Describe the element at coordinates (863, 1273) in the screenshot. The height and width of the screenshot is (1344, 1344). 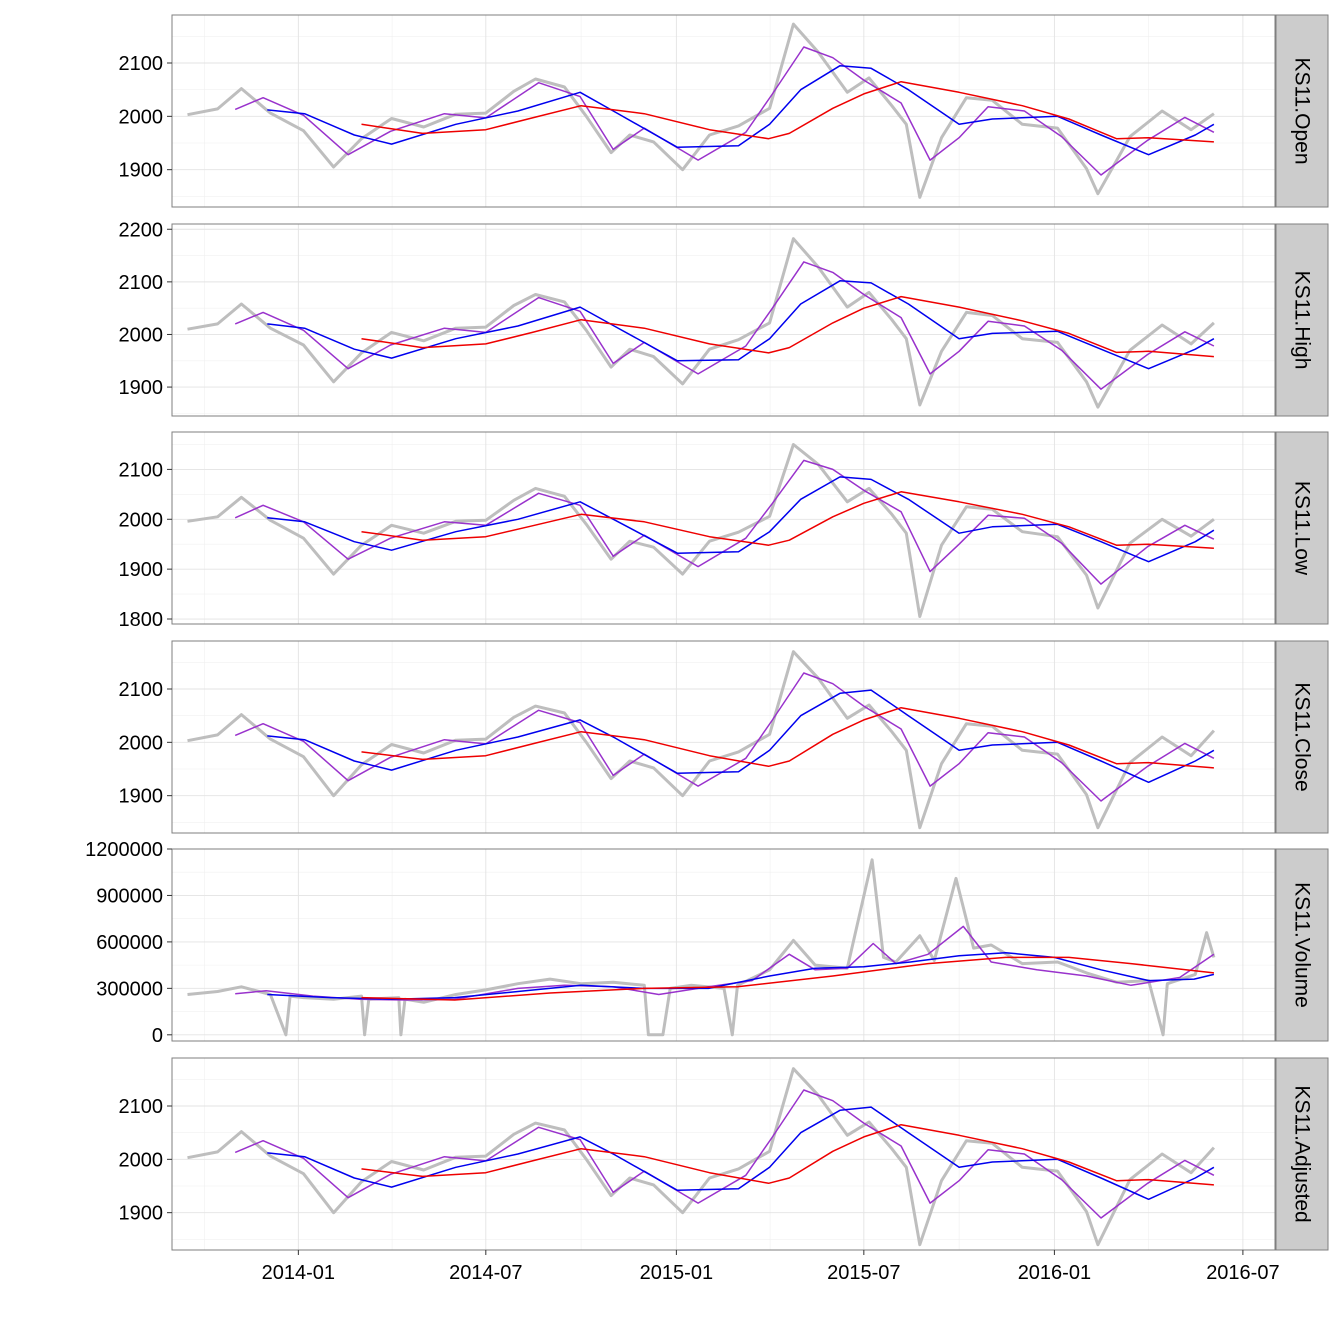
I see `x-tick-label: 2015-07` at that location.